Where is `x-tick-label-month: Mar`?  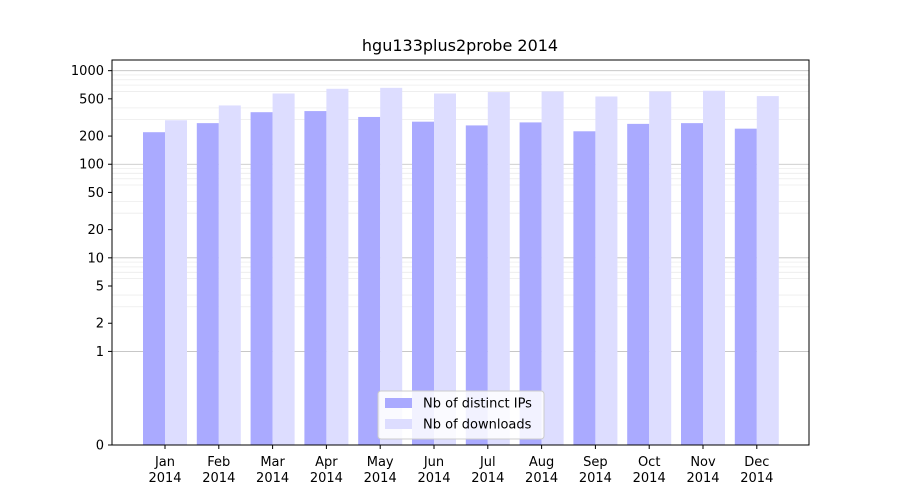 x-tick-label-month: Mar is located at coordinates (272, 462).